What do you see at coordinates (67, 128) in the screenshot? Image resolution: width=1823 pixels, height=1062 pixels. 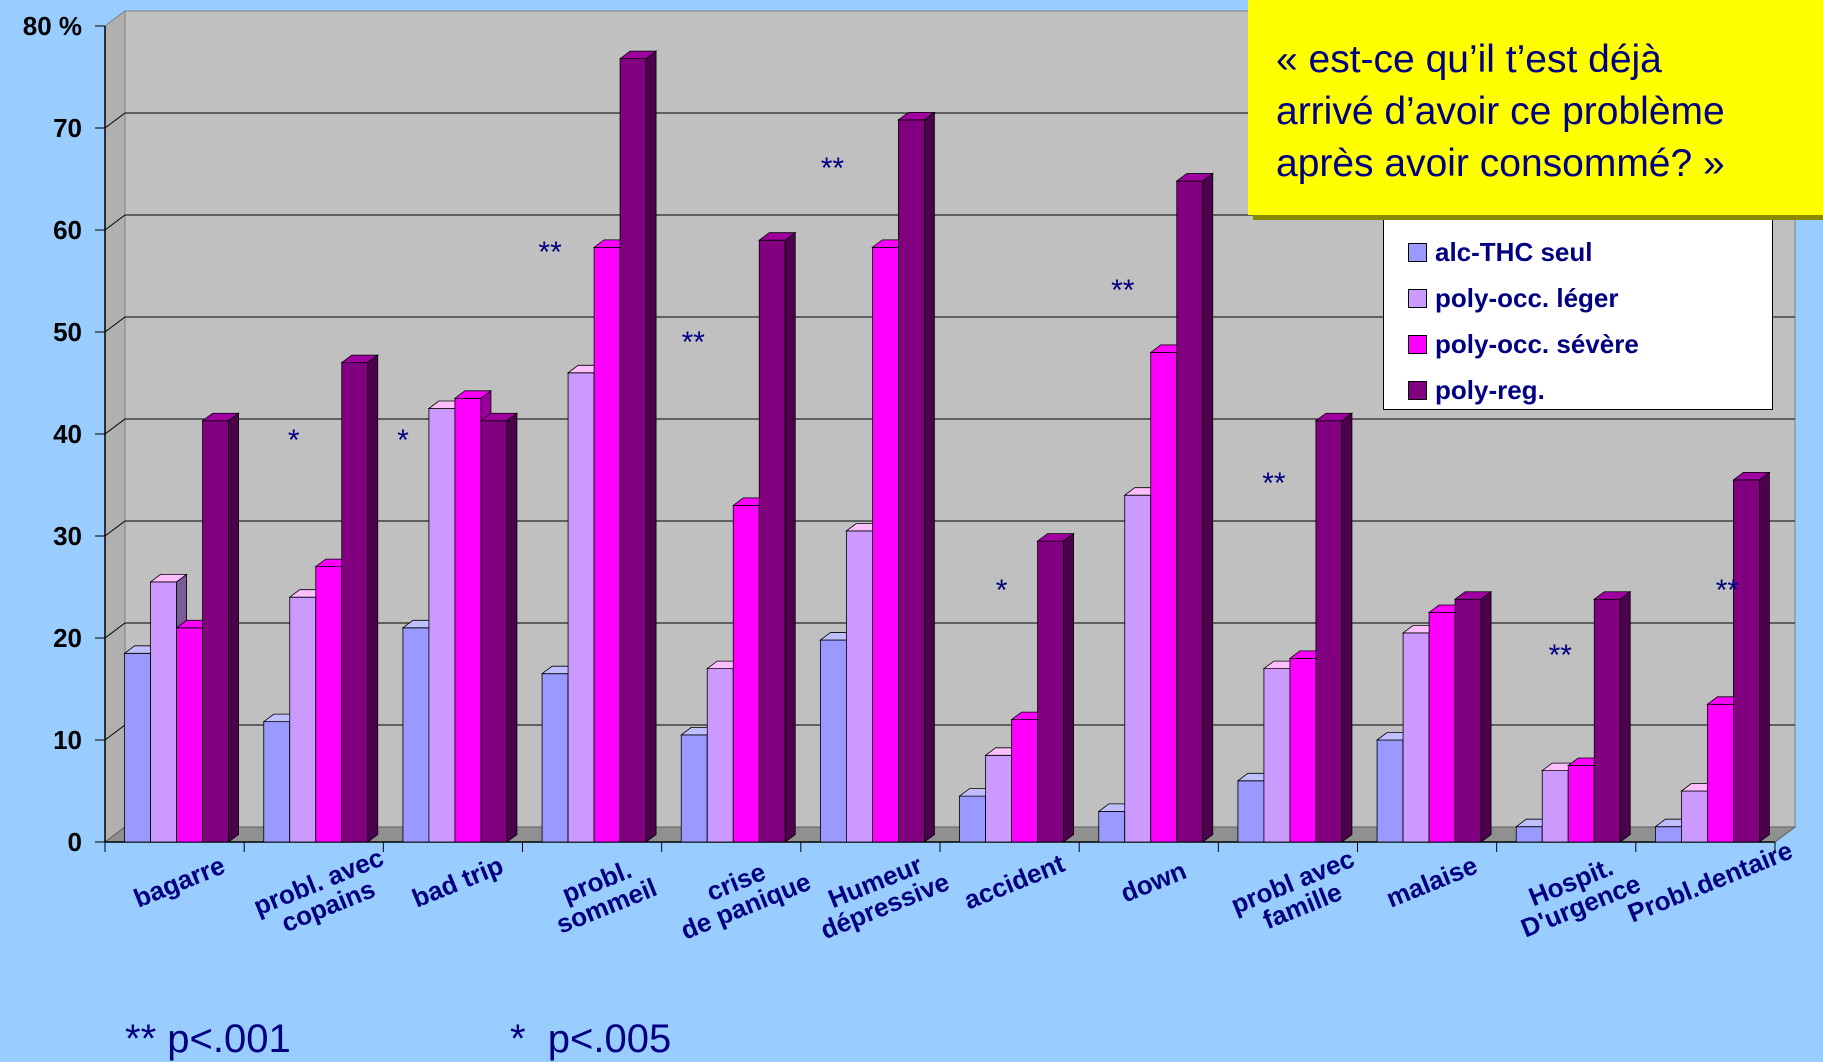 I see `y-tick-label: 70` at bounding box center [67, 128].